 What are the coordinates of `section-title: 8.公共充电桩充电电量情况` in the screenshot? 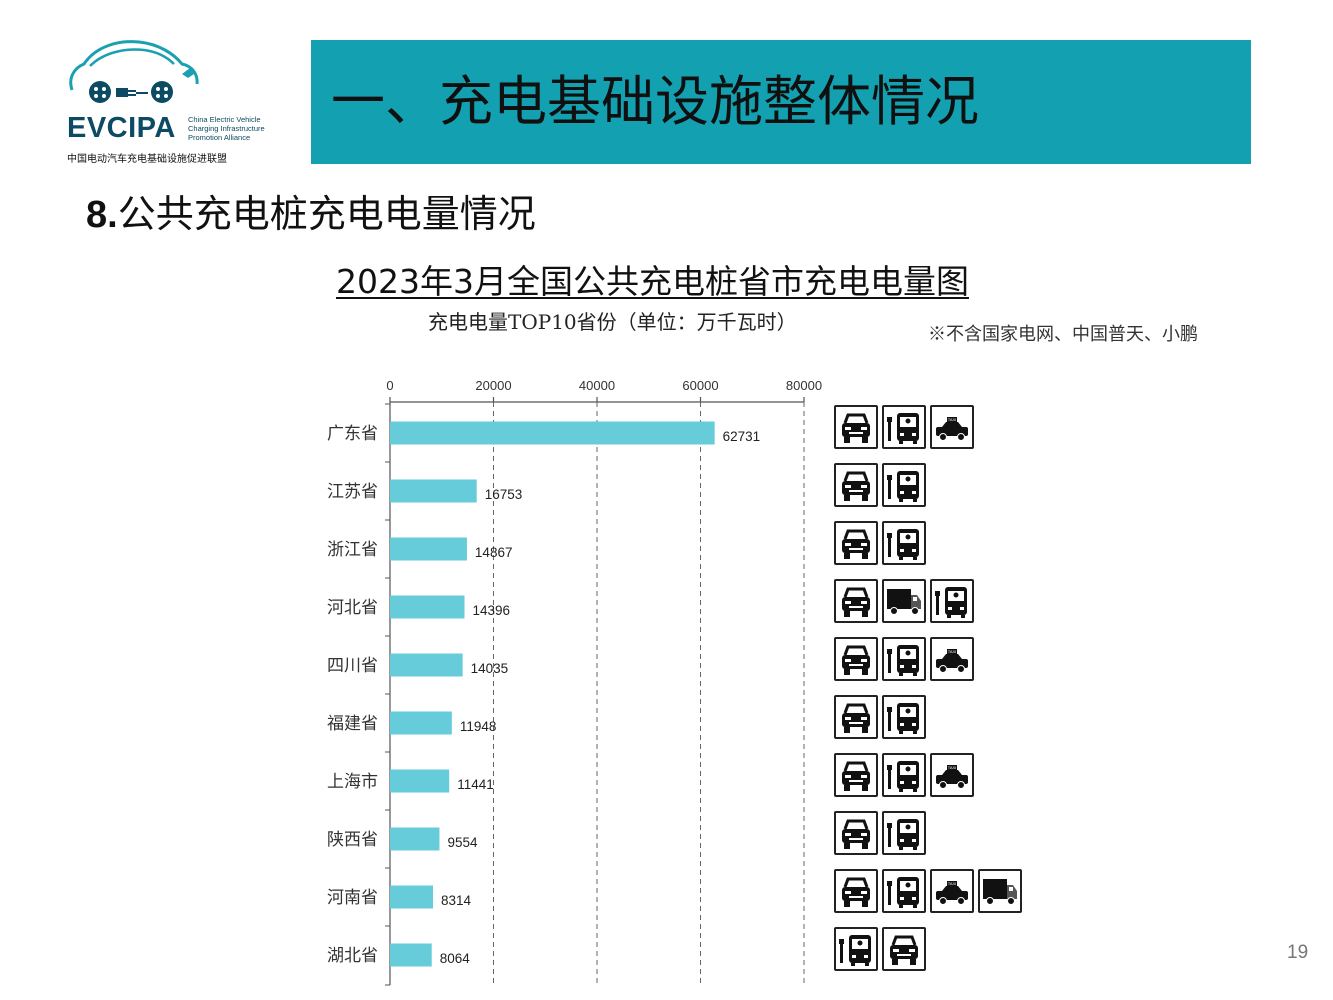 It's located at (311, 210).